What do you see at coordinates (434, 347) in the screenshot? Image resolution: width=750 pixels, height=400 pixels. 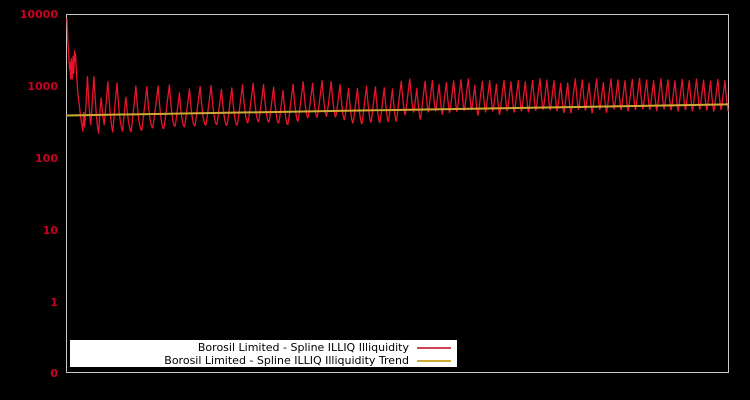 I see `legend-swatch-illiquidity` at bounding box center [434, 347].